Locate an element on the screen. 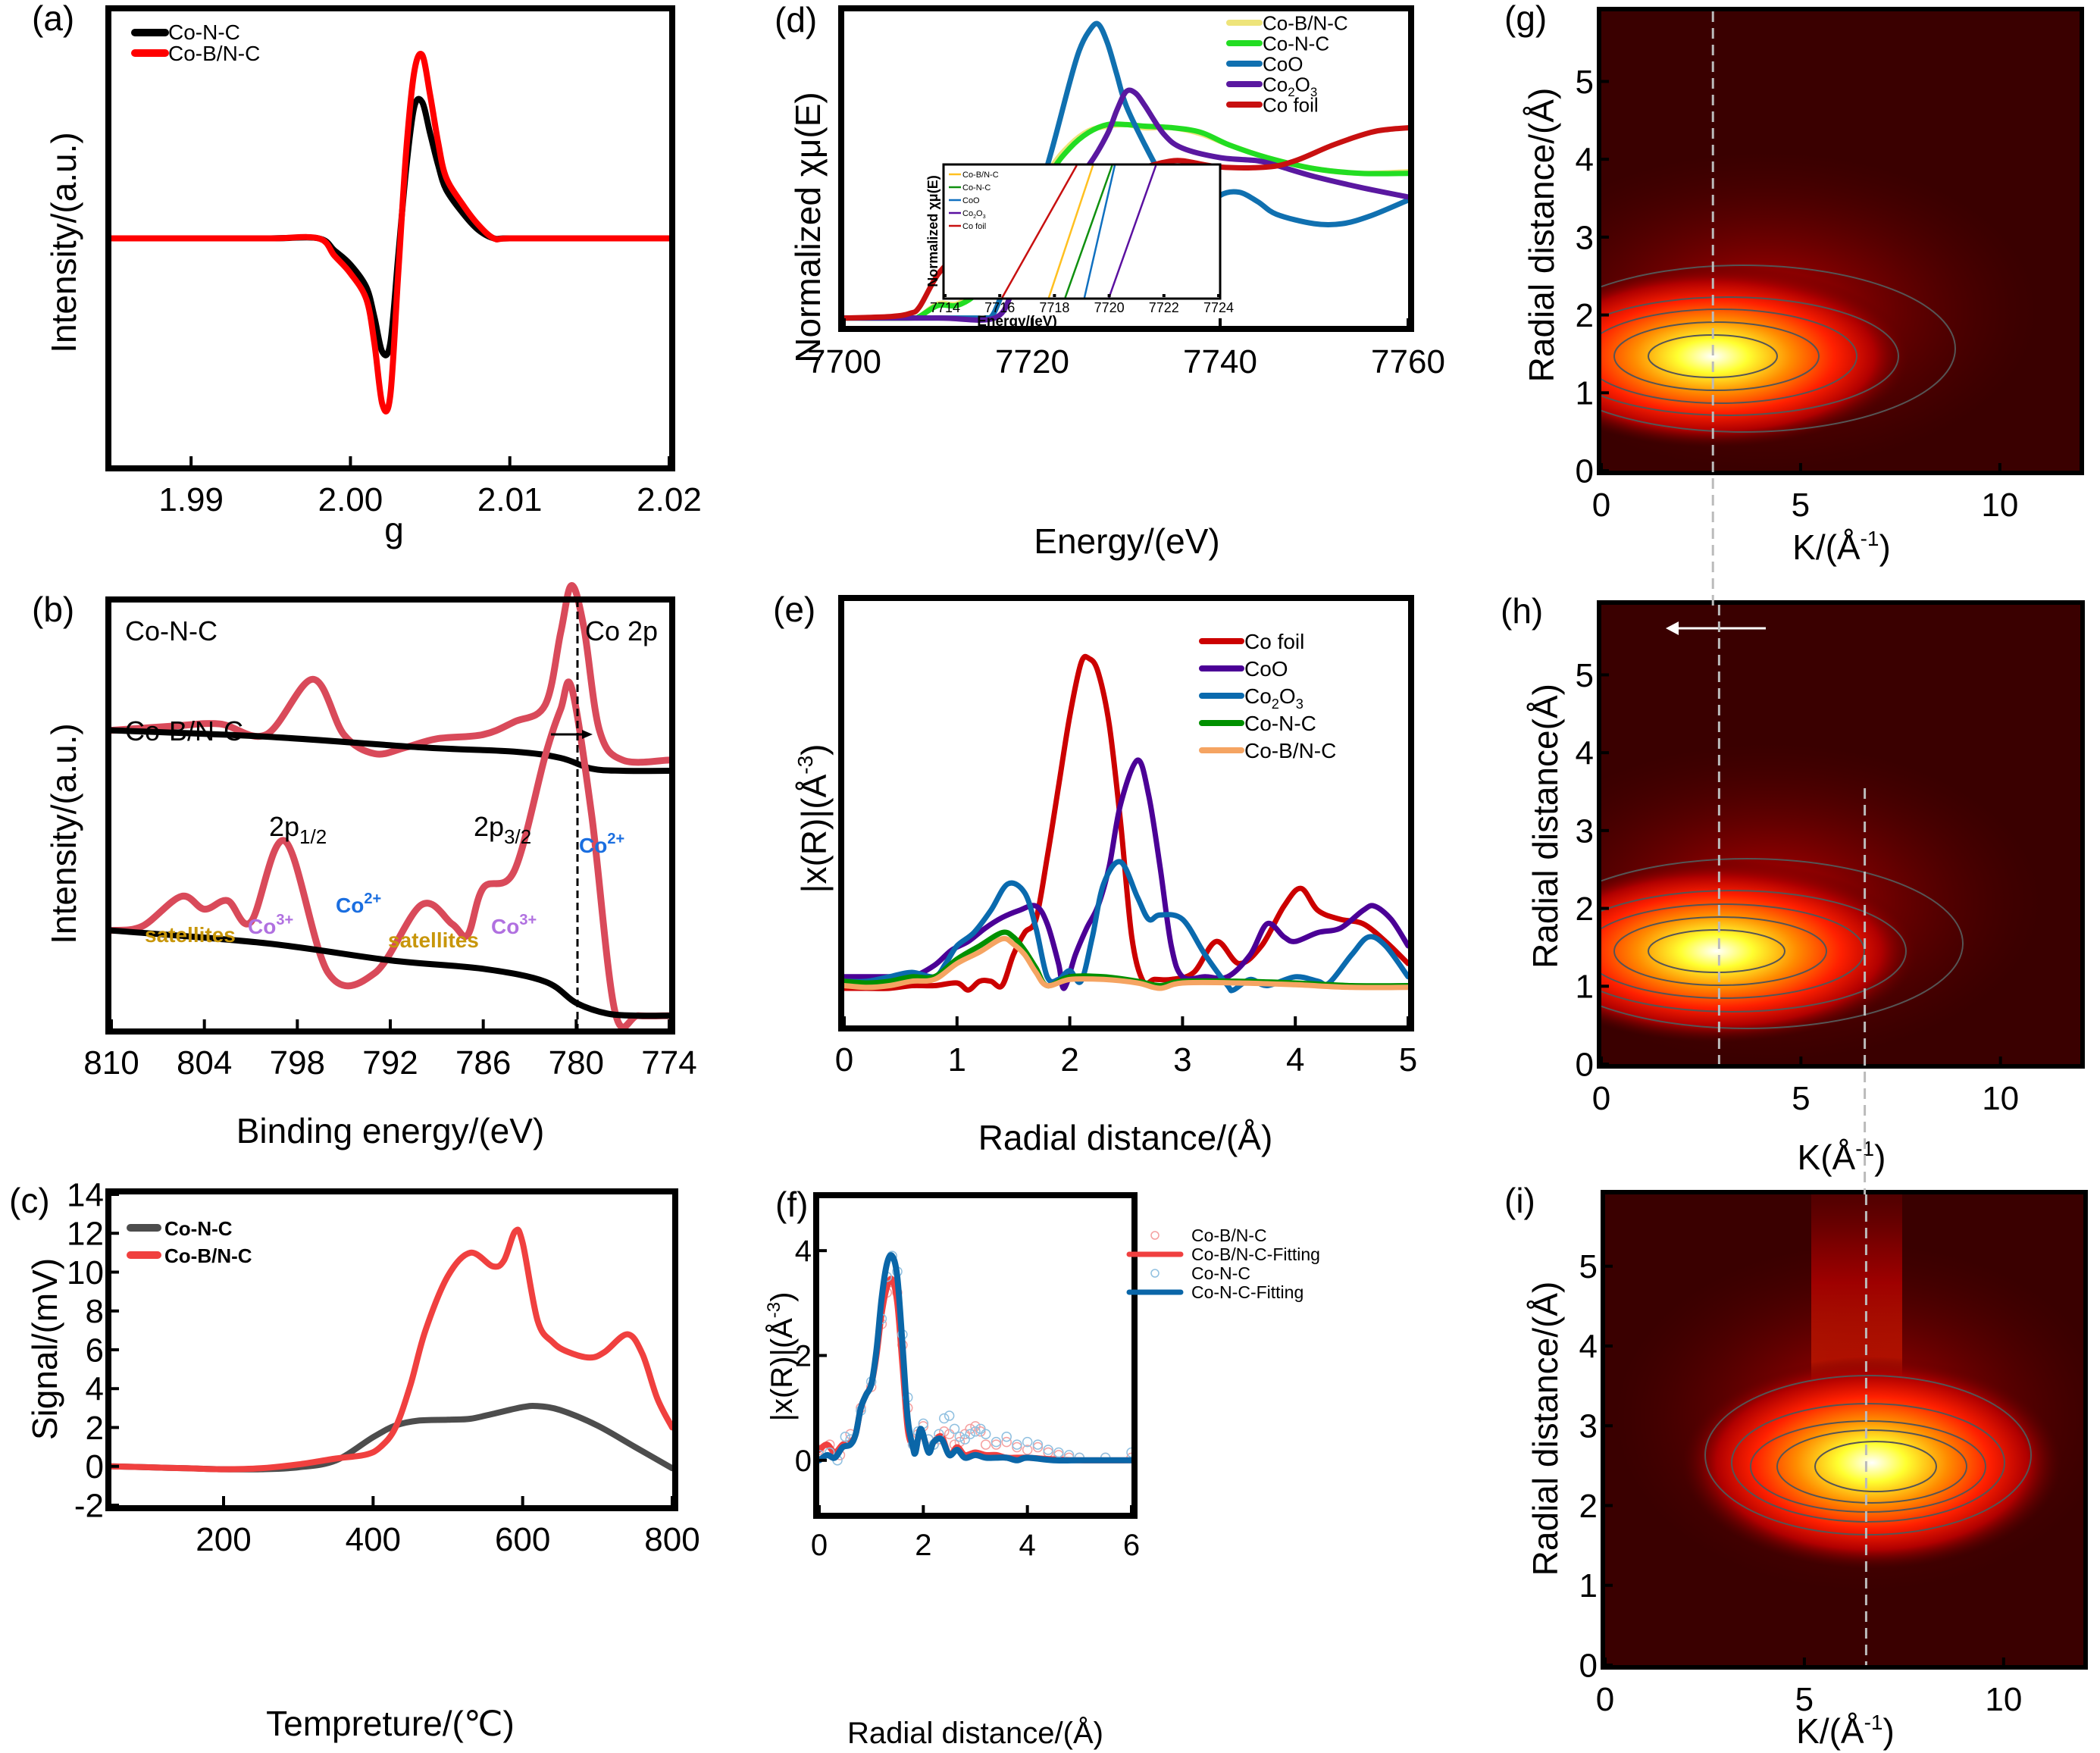 The image size is (2100, 1753). axes-frame-d is located at coordinates (1126, 168).